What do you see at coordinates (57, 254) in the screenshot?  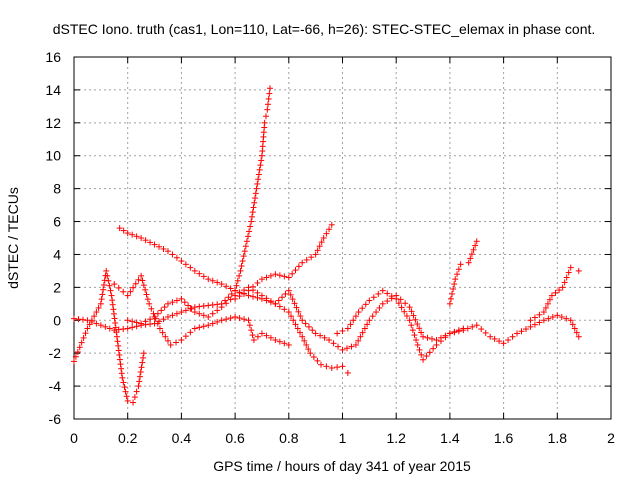 I see `y-tick-label: 4` at bounding box center [57, 254].